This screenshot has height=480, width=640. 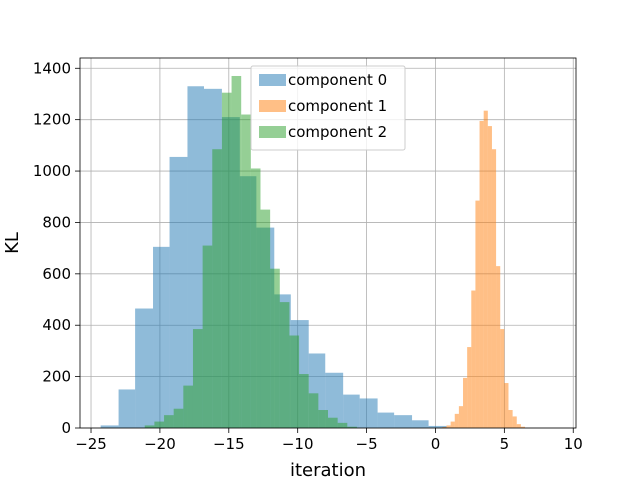 What do you see at coordinates (66, 428) in the screenshot?
I see `y-tick-label: 0` at bounding box center [66, 428].